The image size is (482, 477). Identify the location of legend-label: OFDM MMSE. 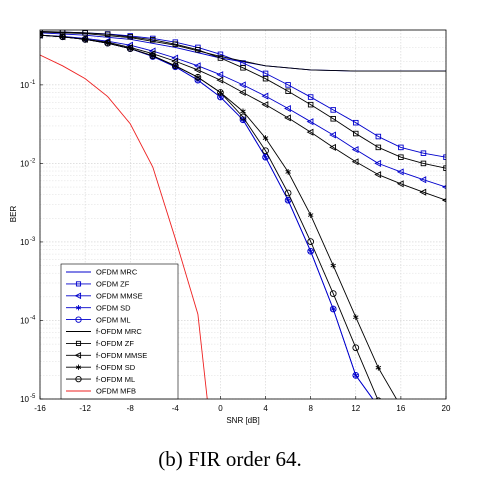
(119, 296).